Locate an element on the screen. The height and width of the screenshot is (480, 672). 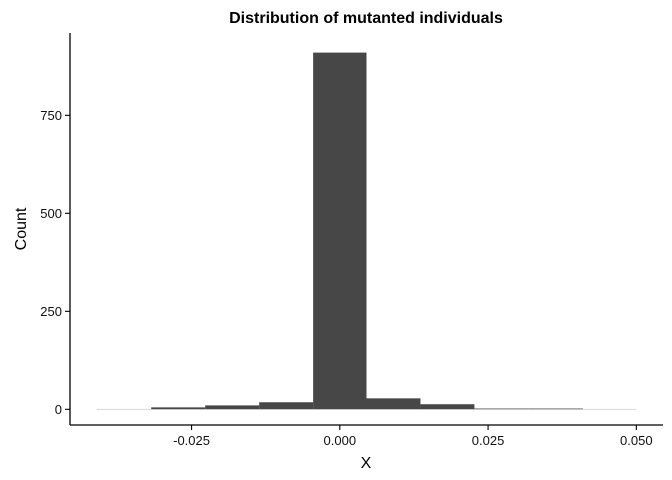
y-tick-label: 750 is located at coordinates (51, 115).